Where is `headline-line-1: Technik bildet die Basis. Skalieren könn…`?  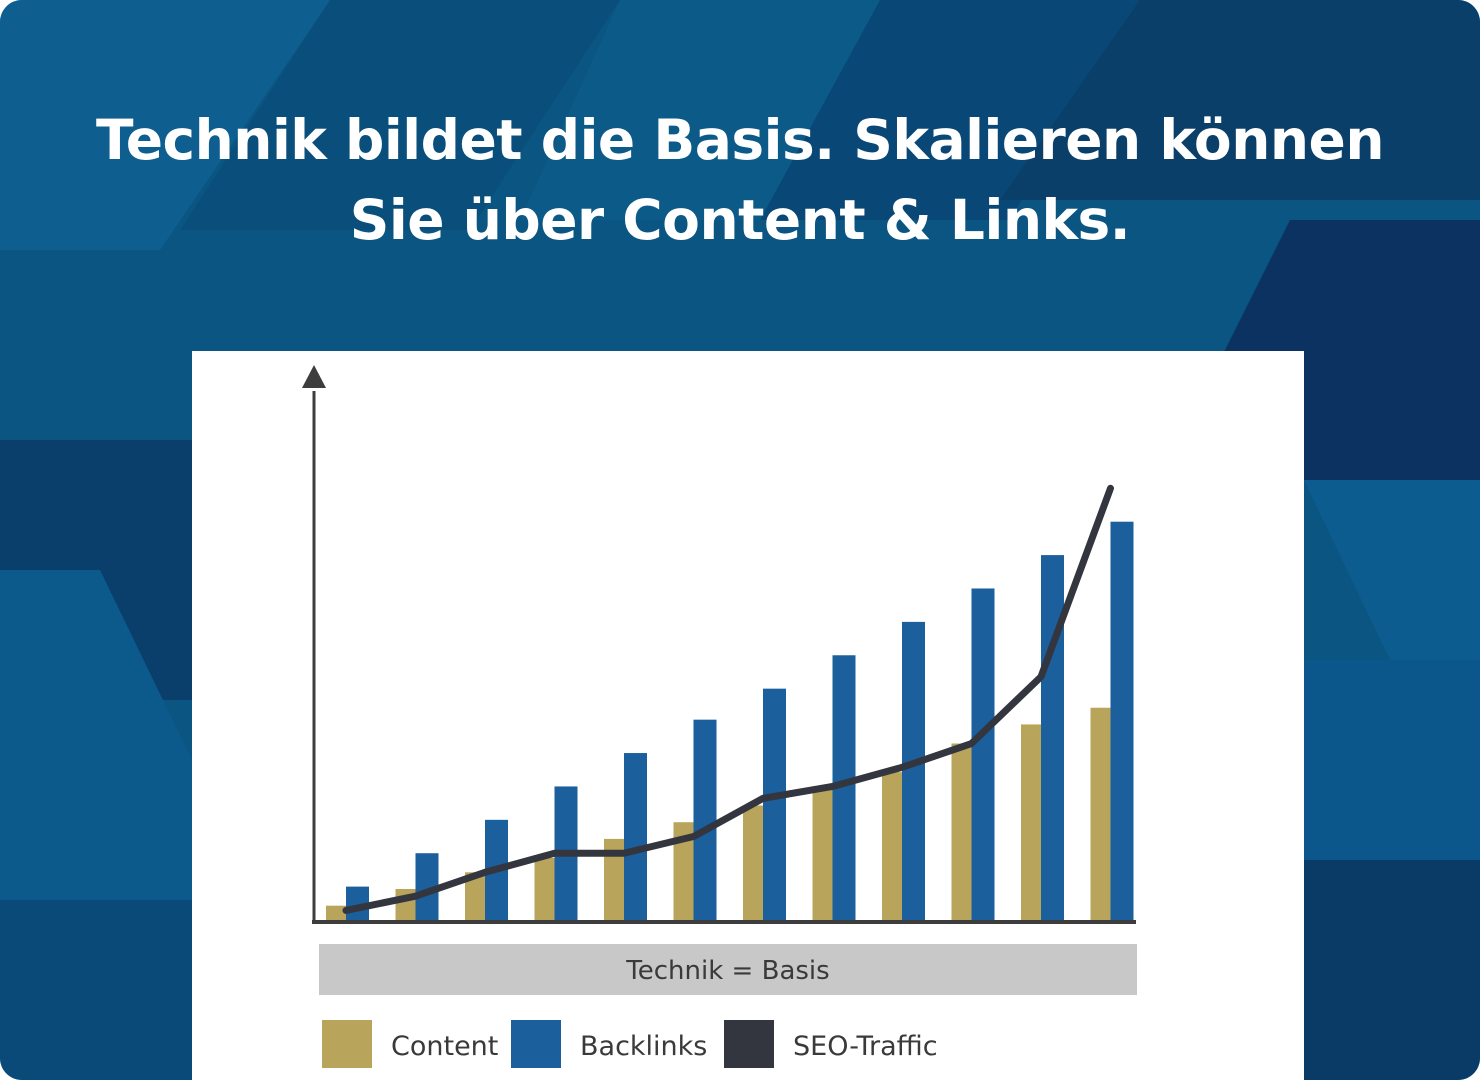 headline-line-1: Technik bildet die Basis. Skalieren könn… is located at coordinates (740, 140).